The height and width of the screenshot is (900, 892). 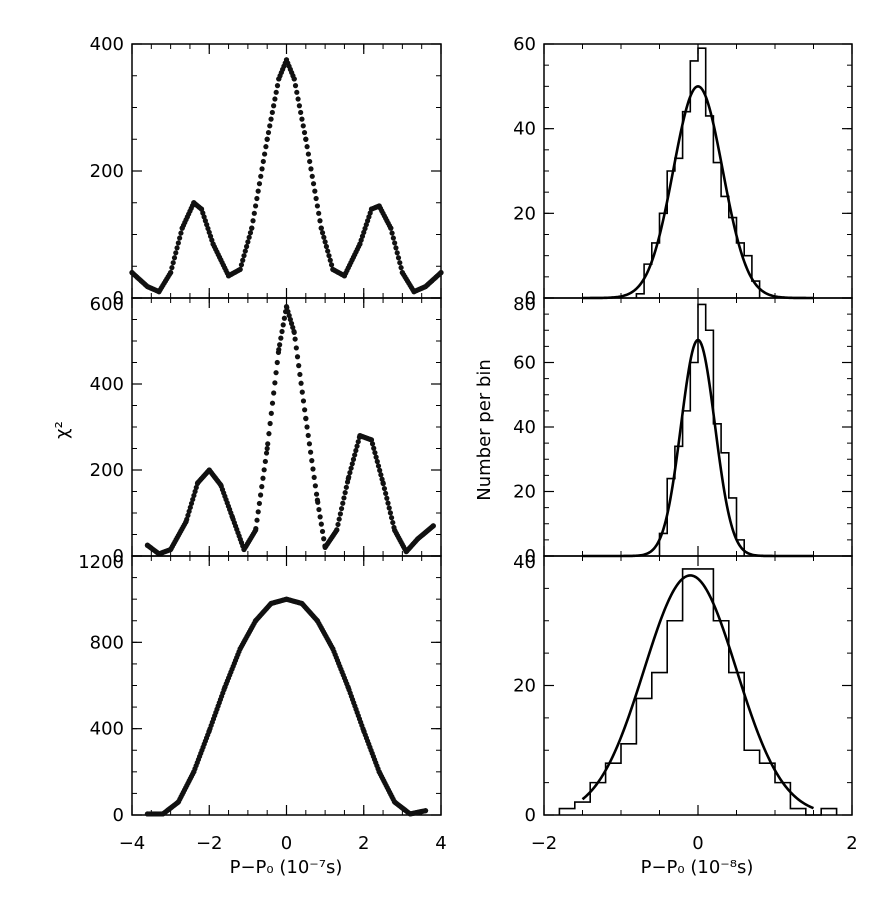 I want to click on gaussian-fit-curve, so click(x=698, y=448).